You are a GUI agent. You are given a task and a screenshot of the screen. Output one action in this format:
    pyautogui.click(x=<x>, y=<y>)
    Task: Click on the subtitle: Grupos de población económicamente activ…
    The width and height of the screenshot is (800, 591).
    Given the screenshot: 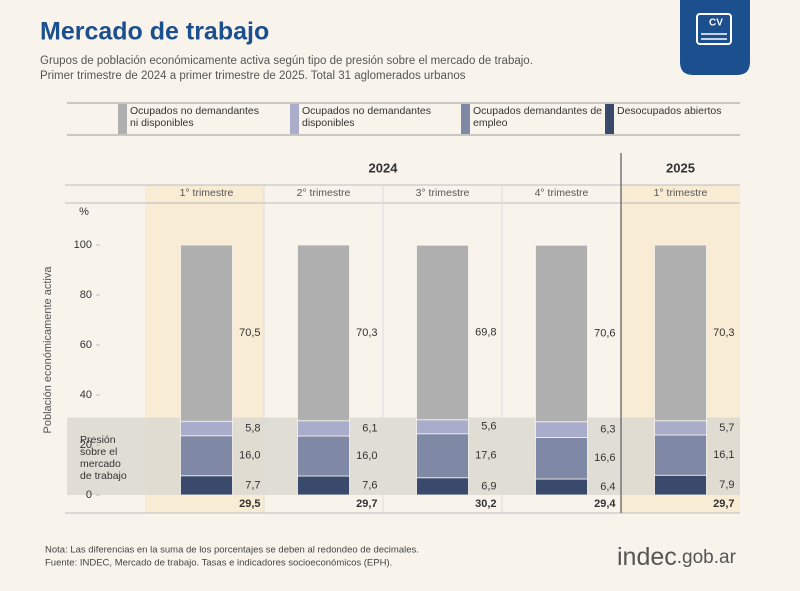 What is the action you would take?
    pyautogui.click(x=286, y=61)
    